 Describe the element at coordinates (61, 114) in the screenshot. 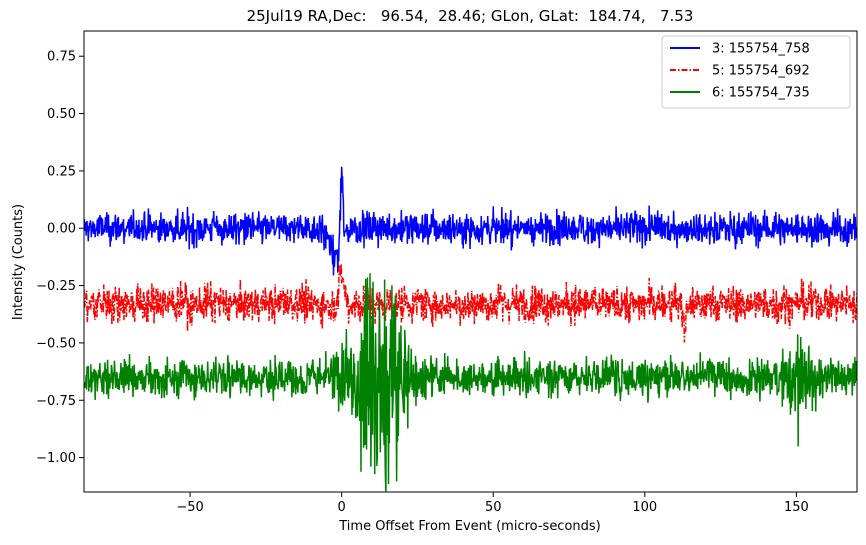

I see `y-tick-label: 0.50` at that location.